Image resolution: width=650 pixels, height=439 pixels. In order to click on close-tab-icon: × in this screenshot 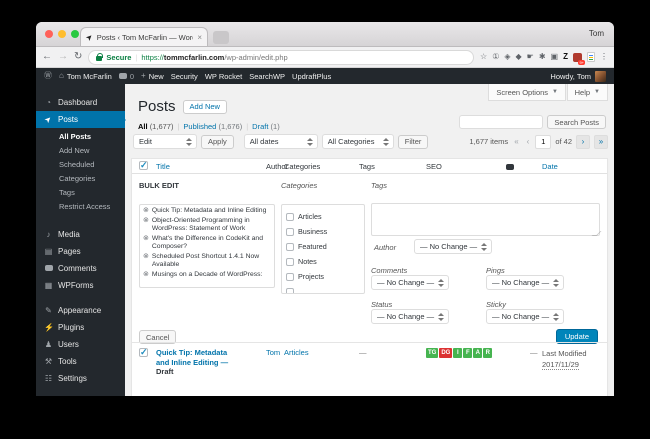, I will do `click(199, 37)`.